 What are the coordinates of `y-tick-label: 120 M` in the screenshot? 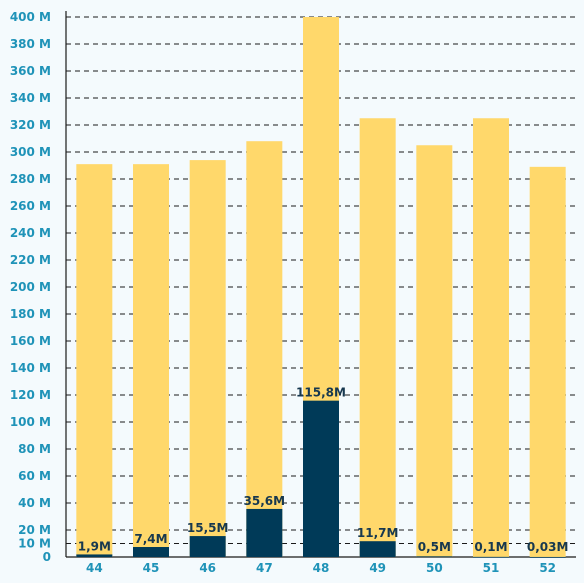 It's located at (30, 395).